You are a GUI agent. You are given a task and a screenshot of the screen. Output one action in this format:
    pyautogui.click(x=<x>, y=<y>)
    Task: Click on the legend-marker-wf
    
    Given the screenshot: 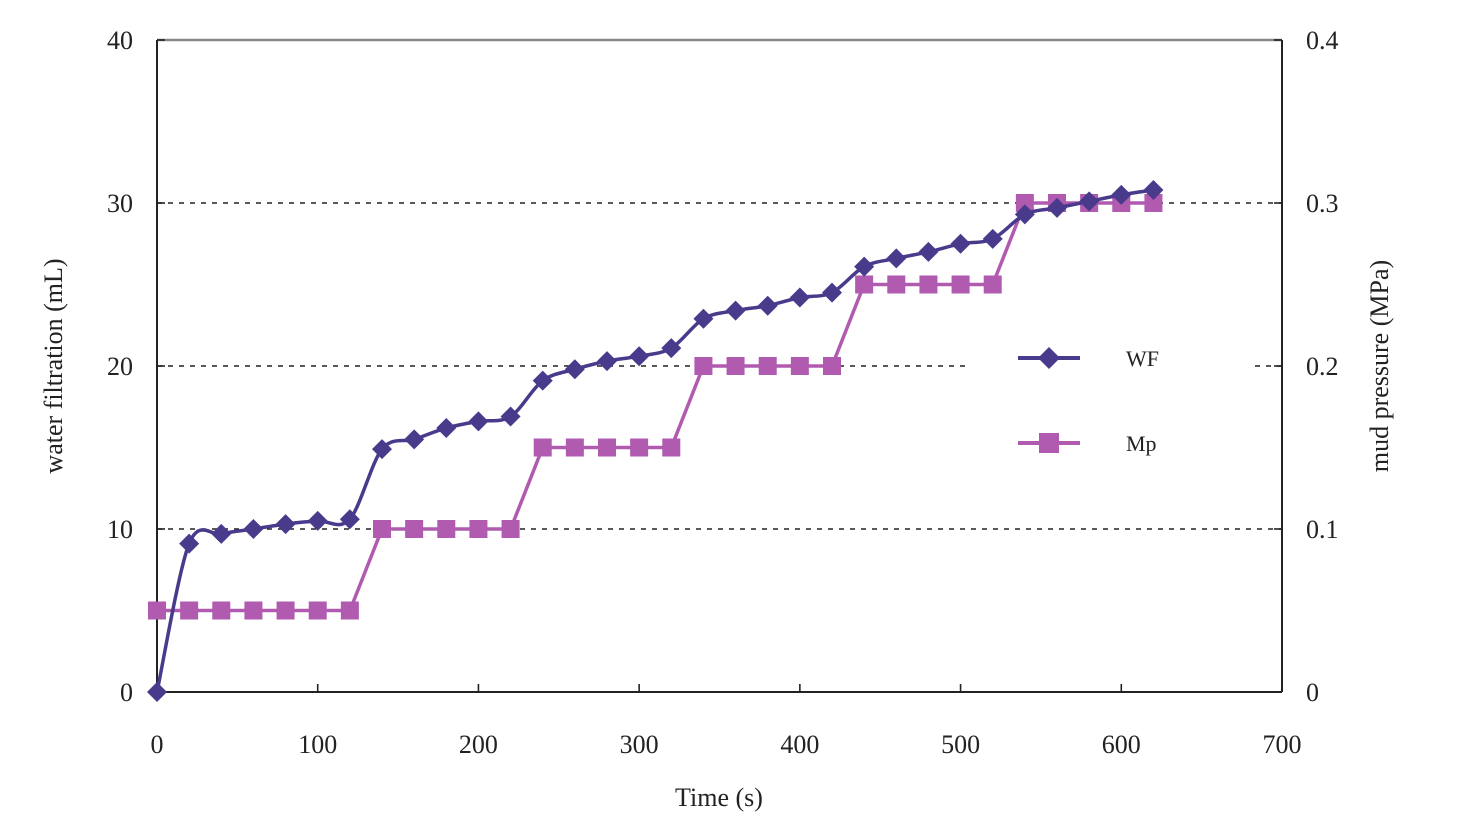 What is the action you would take?
    pyautogui.click(x=1049, y=358)
    